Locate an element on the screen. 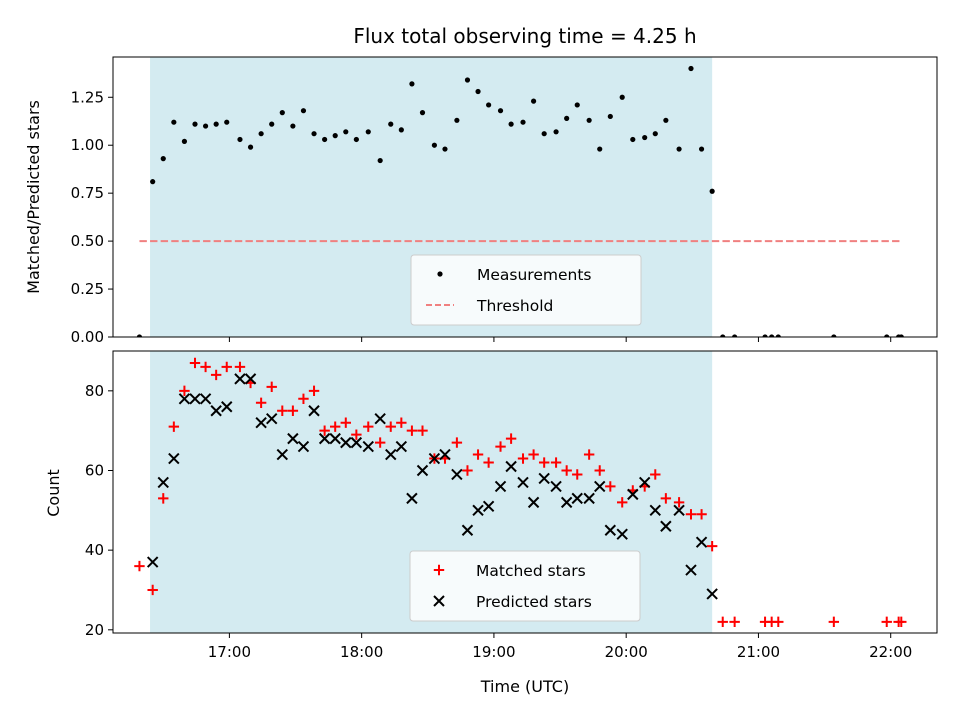  x-tick-label: 21:00 is located at coordinates (758, 652).